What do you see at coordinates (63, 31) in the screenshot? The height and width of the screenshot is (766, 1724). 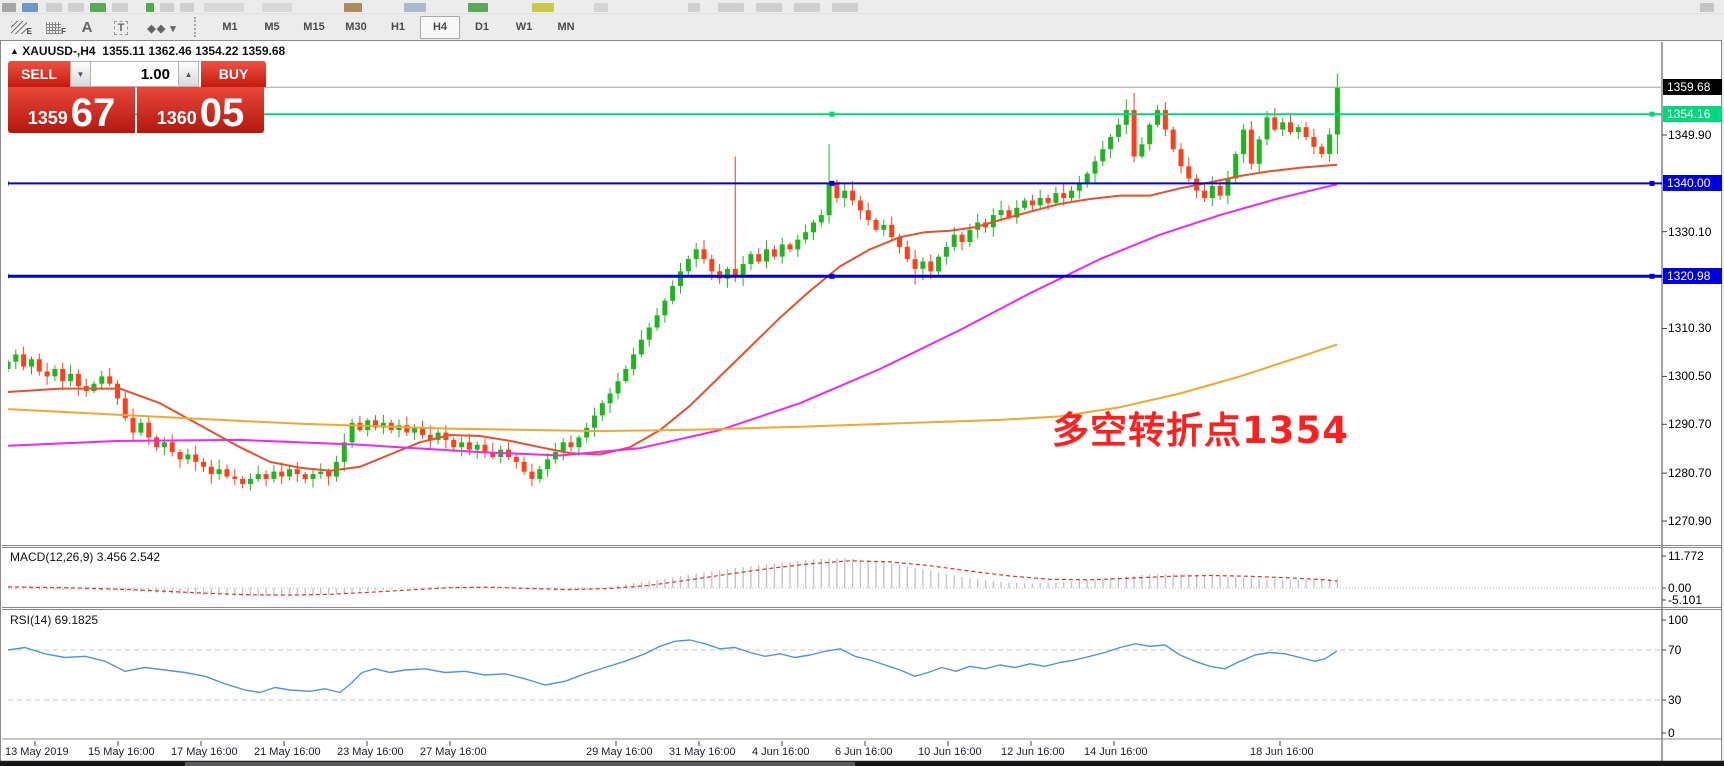 I see `fibonacci-tool-sub: F` at bounding box center [63, 31].